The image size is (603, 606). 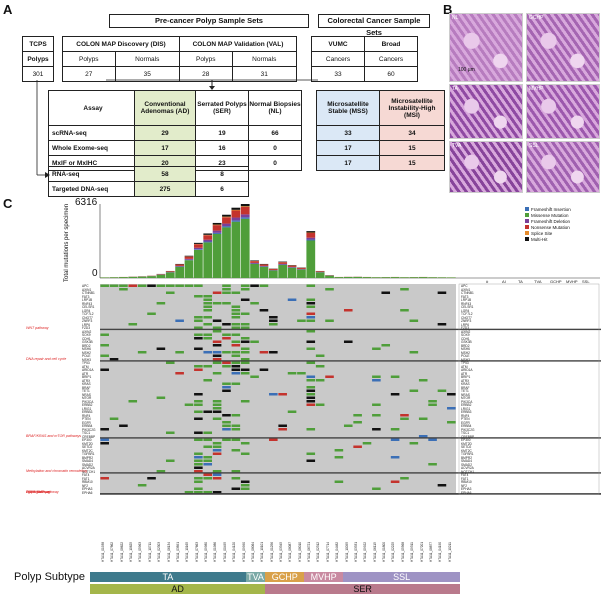 What do you see at coordinates (165, 148) in the screenshot?
I see `ad-value: 17` at bounding box center [165, 148].